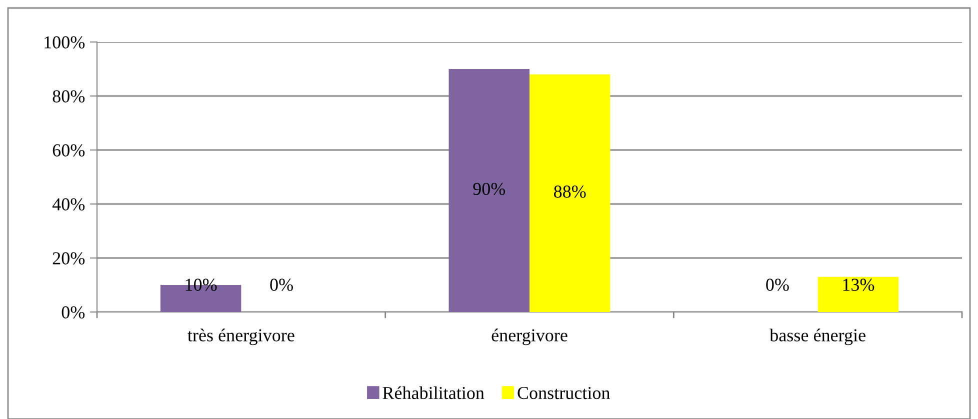 This screenshot has height=419, width=978. Describe the element at coordinates (64, 42) in the screenshot. I see `y-tick-label: 100%` at that location.